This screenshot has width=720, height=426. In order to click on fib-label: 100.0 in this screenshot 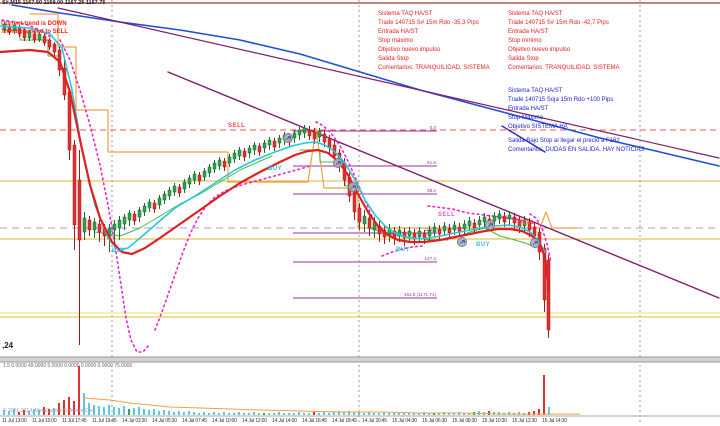, I will do `click(431, 229)`.